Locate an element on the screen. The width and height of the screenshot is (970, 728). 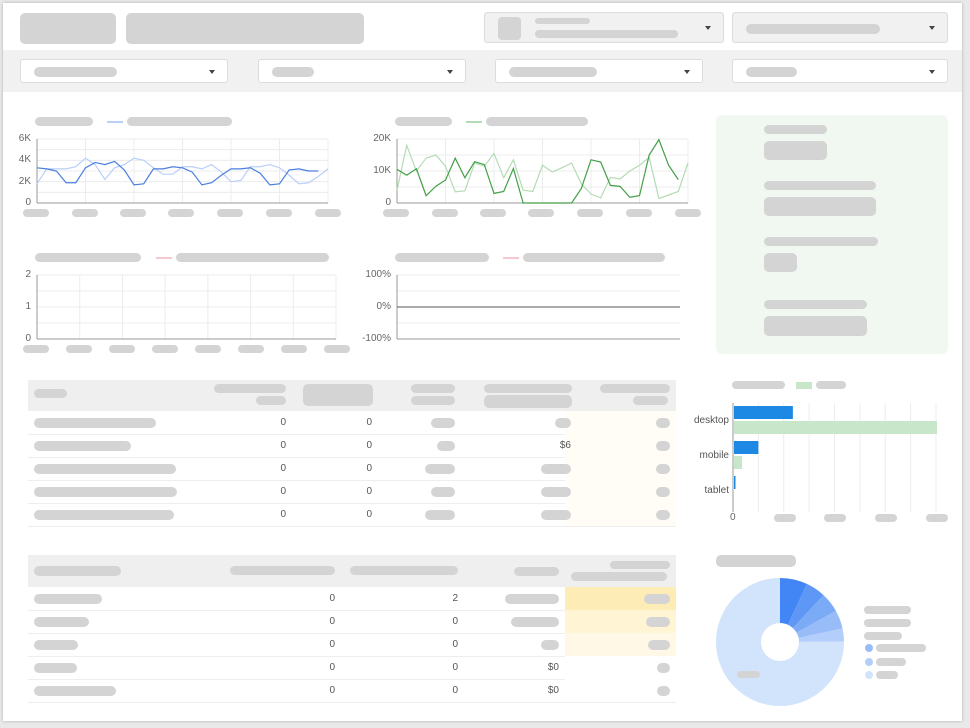
y-tick-label: 100% is located at coordinates (378, 274).